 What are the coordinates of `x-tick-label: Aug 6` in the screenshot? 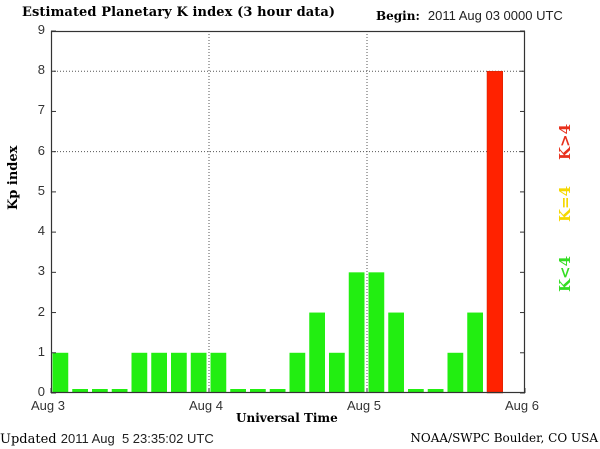 It's located at (522, 405).